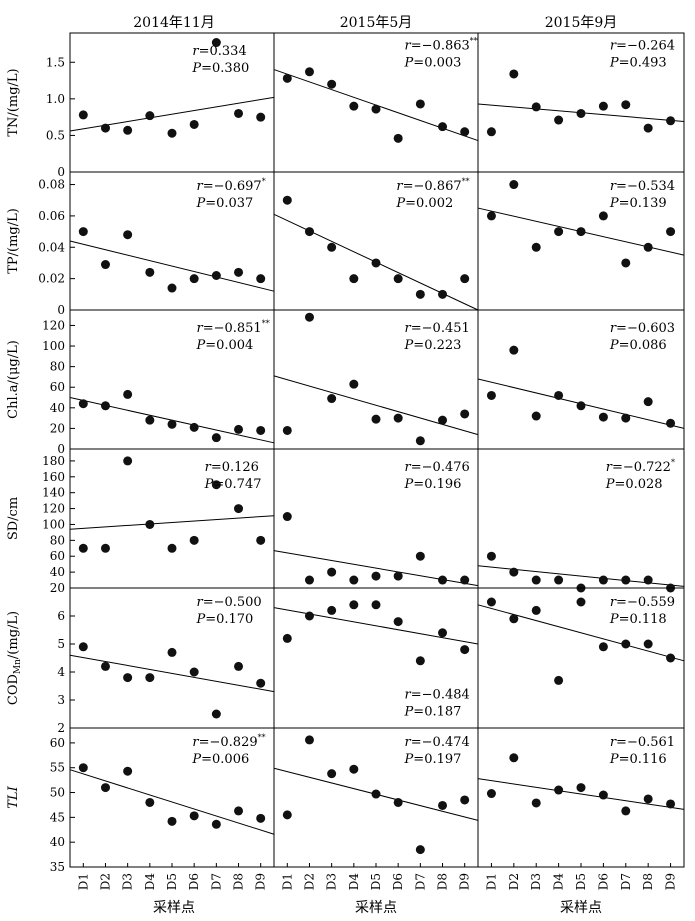 Image resolution: width=695 pixels, height=921 pixels. What do you see at coordinates (57, 793) in the screenshot?
I see `y-tick-label-row-6: 50` at bounding box center [57, 793].